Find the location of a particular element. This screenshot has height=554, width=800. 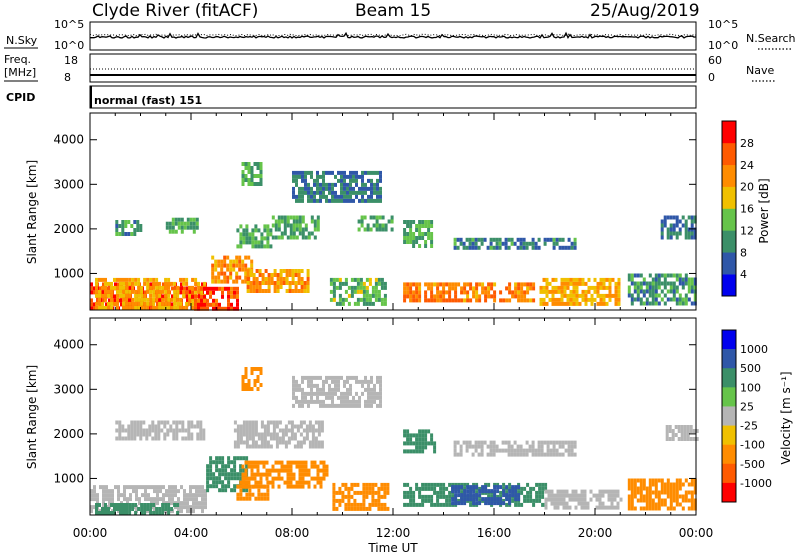

colorbar-tick-label: -500 is located at coordinates (752, 464).